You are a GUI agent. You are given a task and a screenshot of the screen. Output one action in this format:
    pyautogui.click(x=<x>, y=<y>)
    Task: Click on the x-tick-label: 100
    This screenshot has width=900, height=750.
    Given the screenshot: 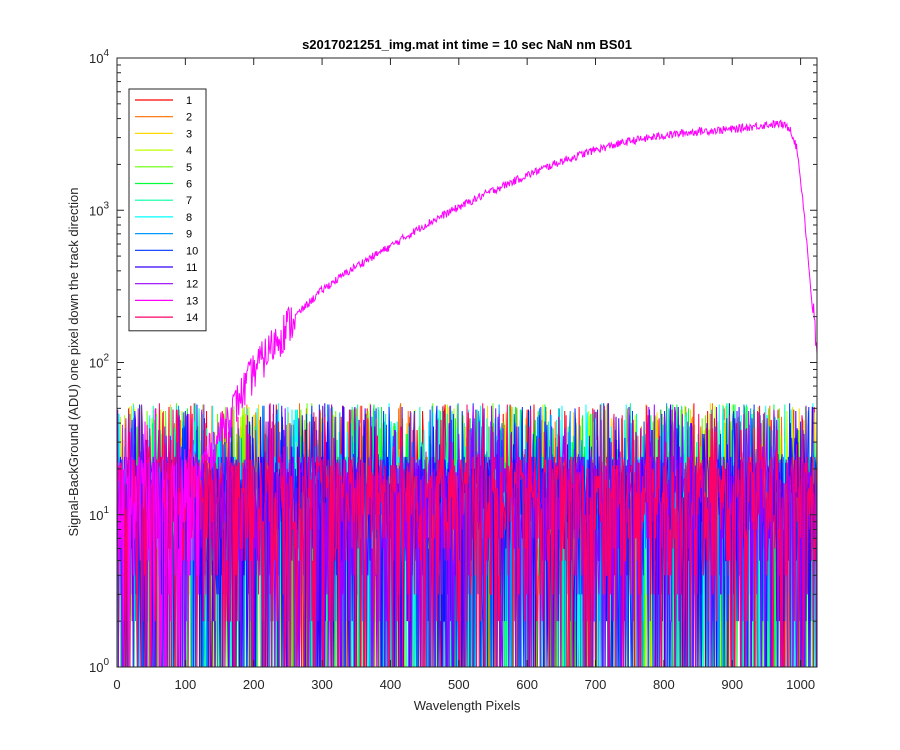 What is the action you would take?
    pyautogui.click(x=186, y=684)
    